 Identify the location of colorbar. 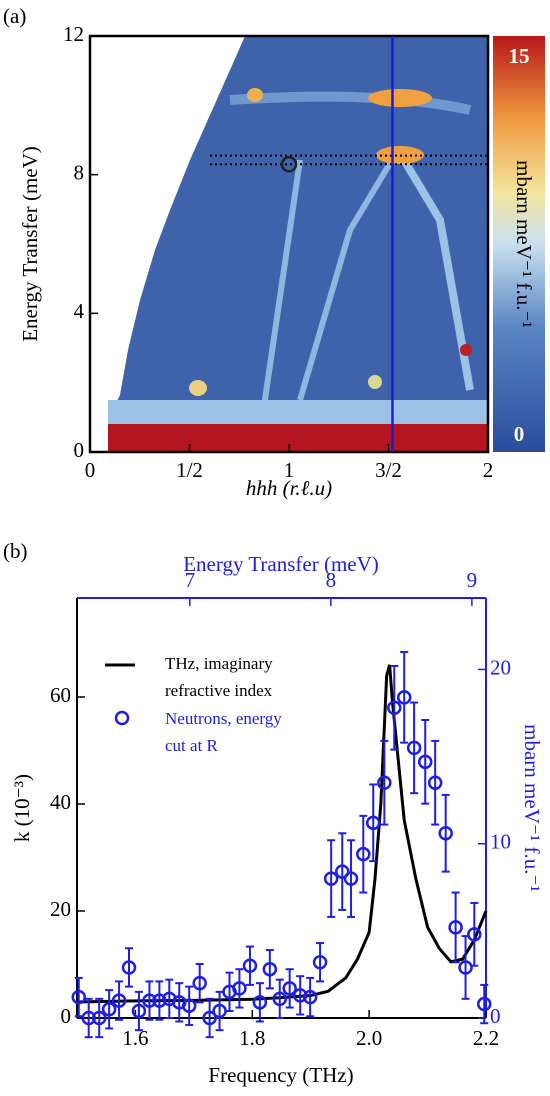
(519, 244).